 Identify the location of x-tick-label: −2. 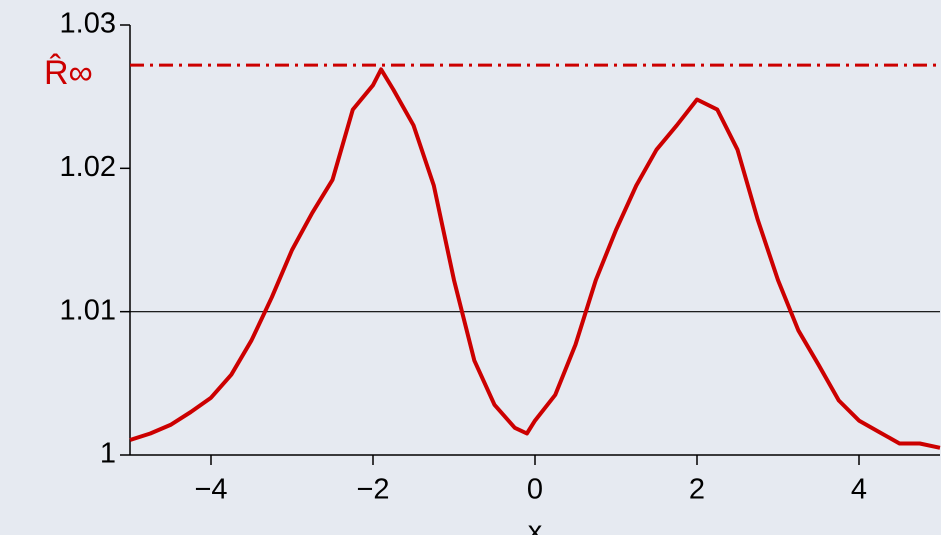
(372, 490).